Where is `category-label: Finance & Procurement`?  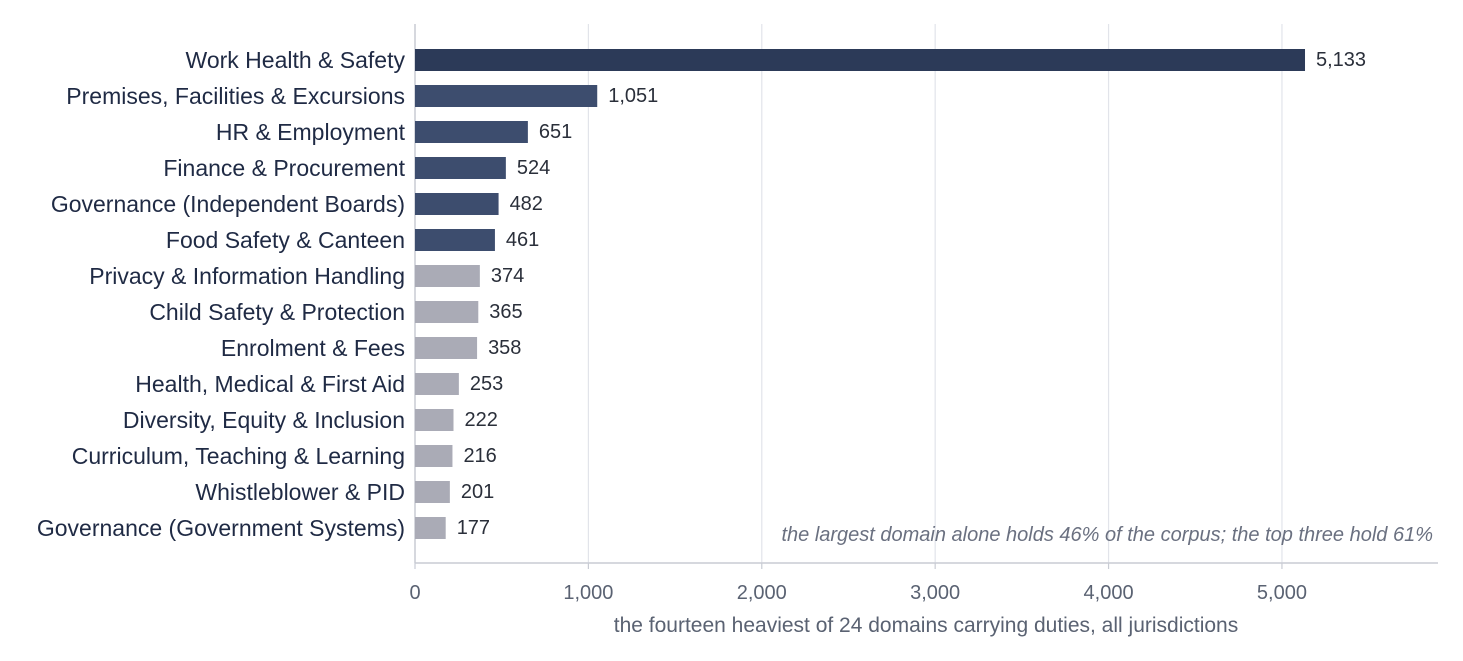 category-label: Finance & Procurement is located at coordinates (284, 168).